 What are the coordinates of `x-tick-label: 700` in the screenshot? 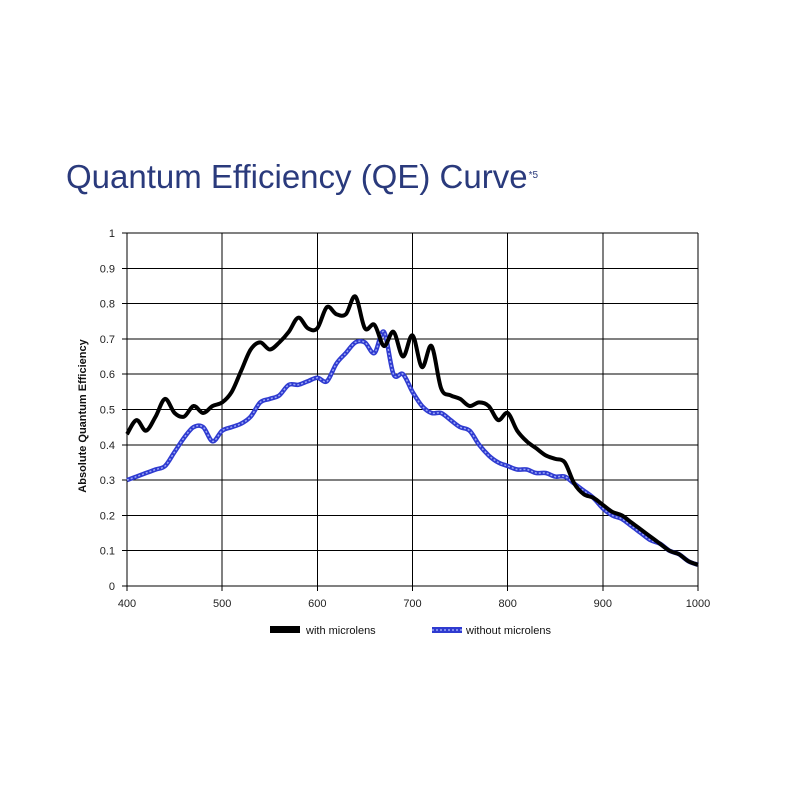 It's located at (412, 604).